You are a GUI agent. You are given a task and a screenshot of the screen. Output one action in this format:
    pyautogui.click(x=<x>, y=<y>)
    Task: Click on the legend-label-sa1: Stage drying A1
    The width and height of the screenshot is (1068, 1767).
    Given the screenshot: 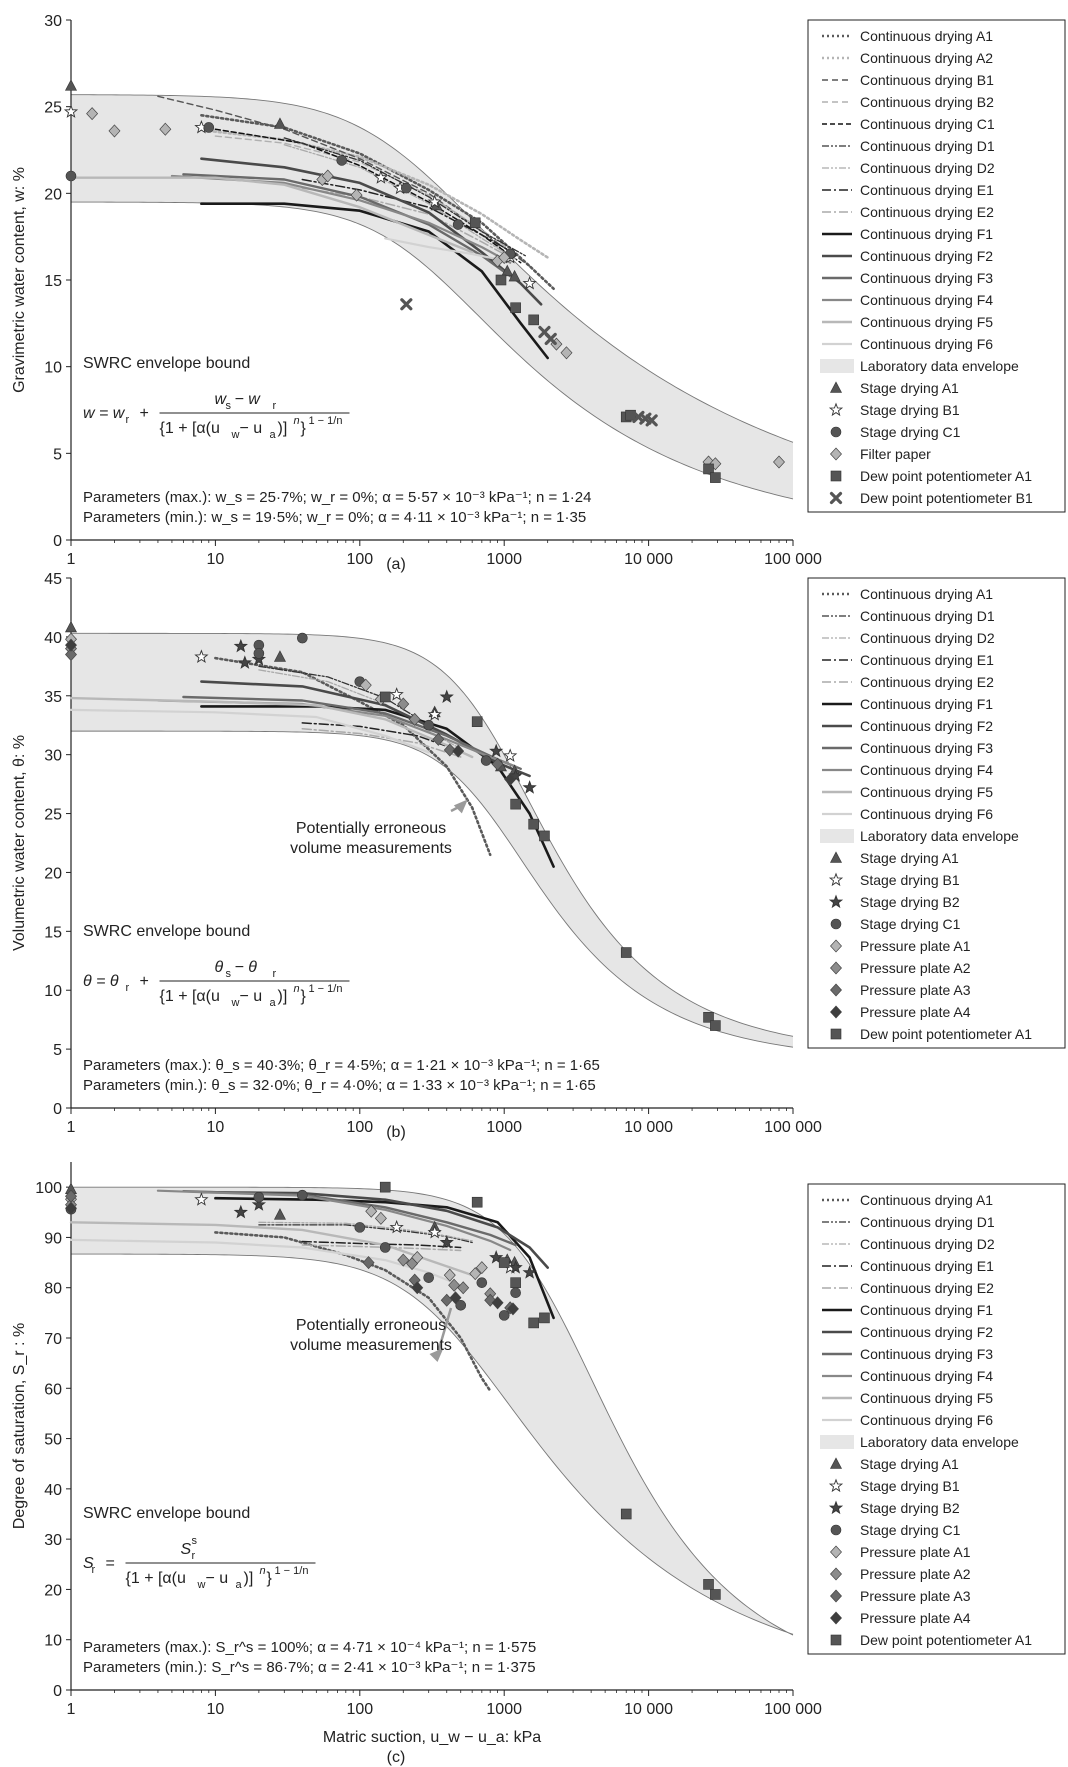 What is the action you would take?
    pyautogui.click(x=909, y=388)
    